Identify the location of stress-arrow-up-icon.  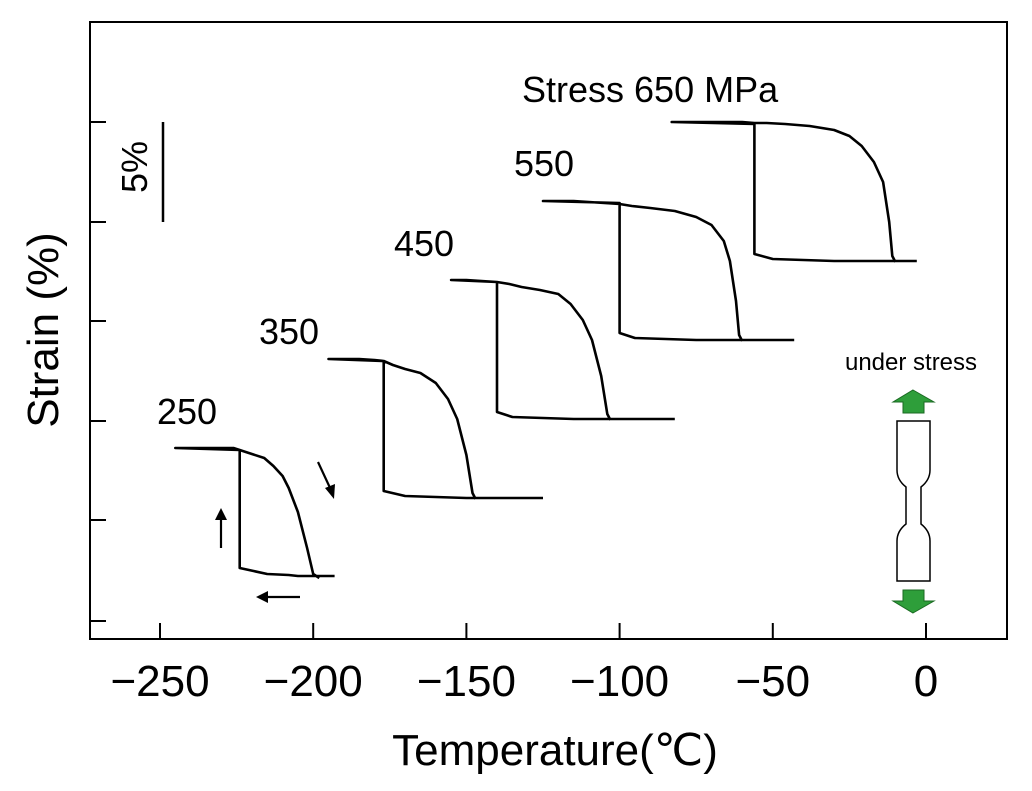
(913, 401).